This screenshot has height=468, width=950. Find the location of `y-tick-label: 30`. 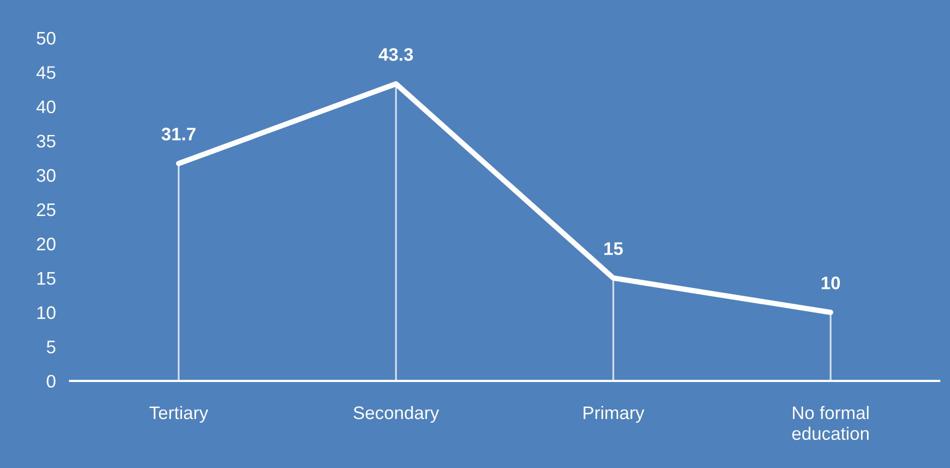

y-tick-label: 30 is located at coordinates (46, 175).